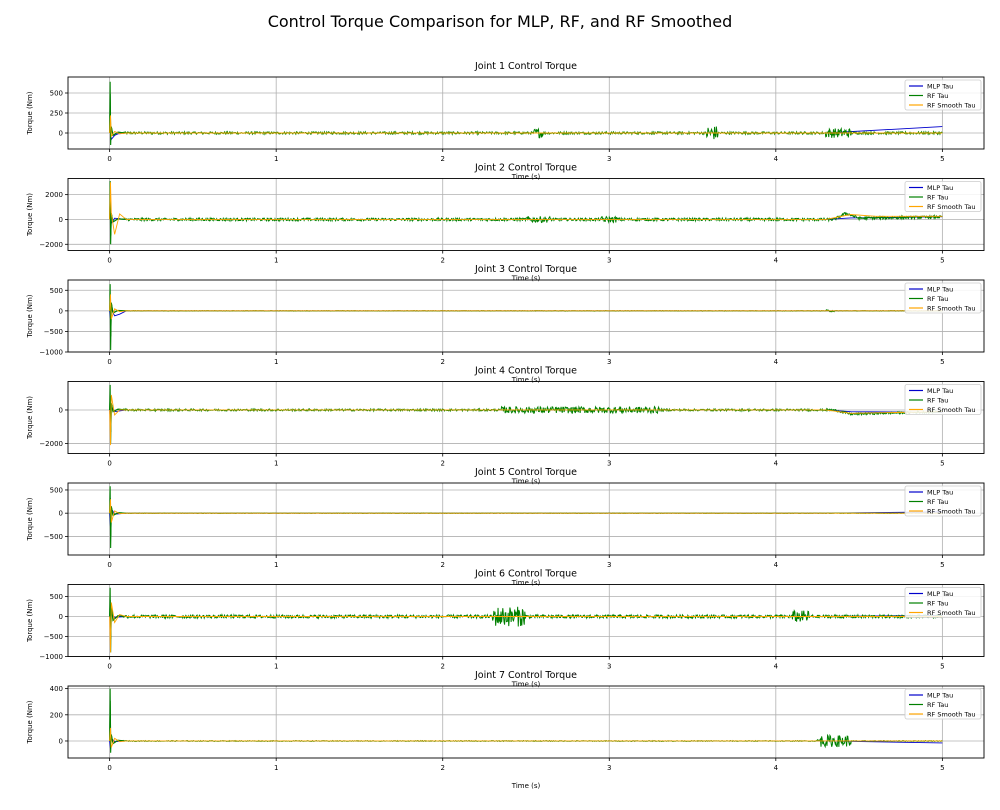 This screenshot has height=810, width=1000. Describe the element at coordinates (56, 689) in the screenshot. I see `y-tick-label: 400` at that location.